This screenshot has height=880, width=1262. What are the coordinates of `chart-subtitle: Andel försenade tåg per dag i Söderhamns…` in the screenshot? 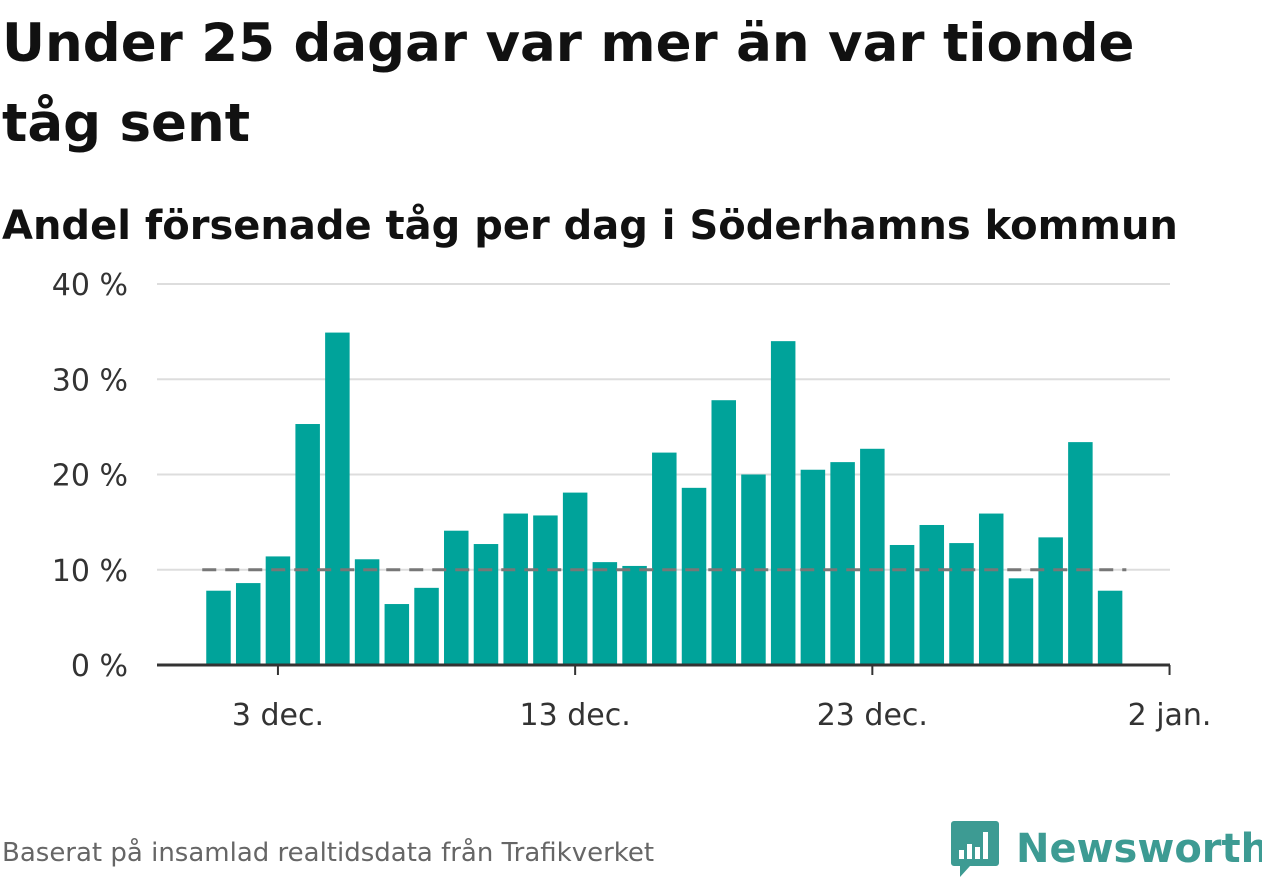 It's located at (590, 226).